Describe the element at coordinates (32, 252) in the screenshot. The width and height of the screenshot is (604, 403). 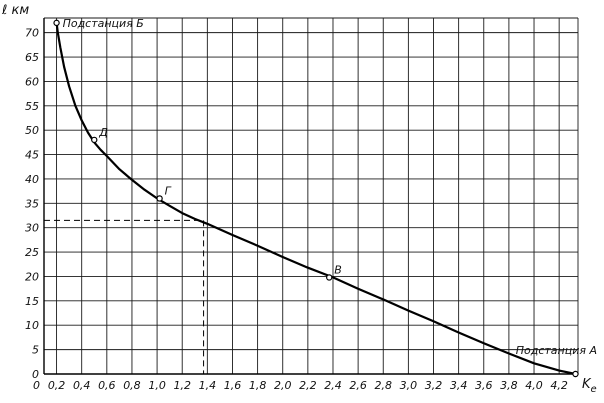
I see `y-tick-label-5: 25` at that location.